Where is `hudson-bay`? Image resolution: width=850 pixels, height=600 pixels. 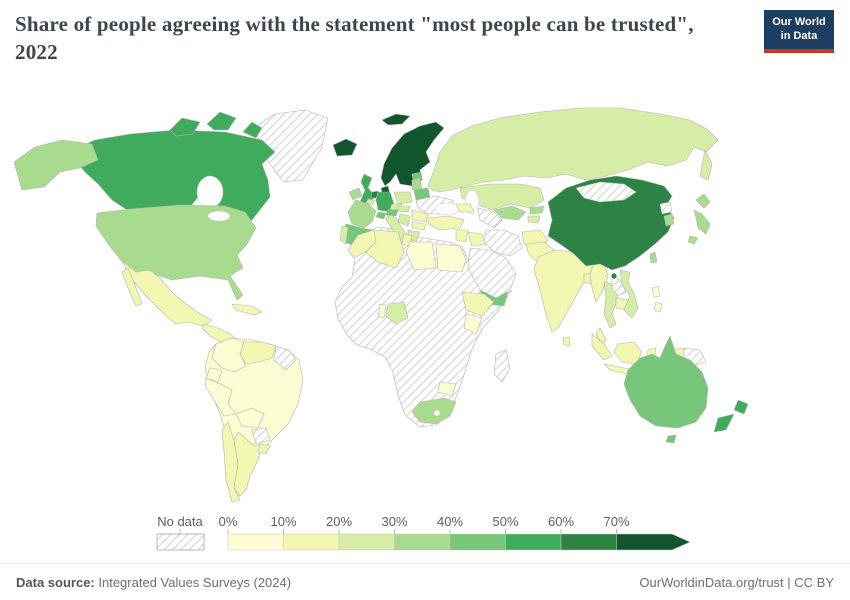 hudson-bay is located at coordinates (210, 192).